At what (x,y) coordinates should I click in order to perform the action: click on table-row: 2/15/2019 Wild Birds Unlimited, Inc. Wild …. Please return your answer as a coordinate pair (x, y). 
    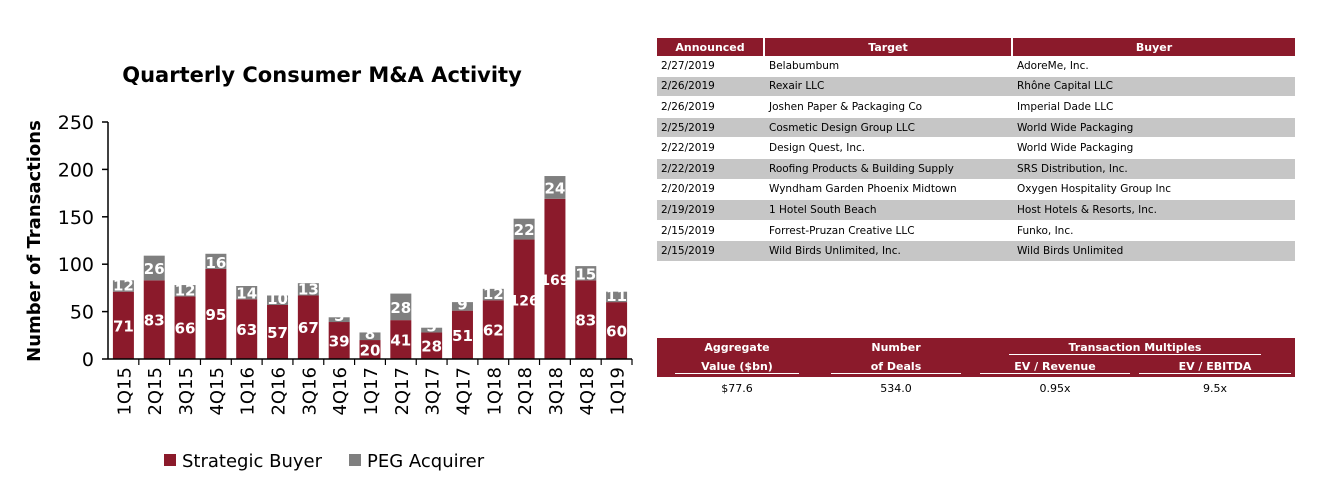
    Looking at the image, I should click on (976, 251).